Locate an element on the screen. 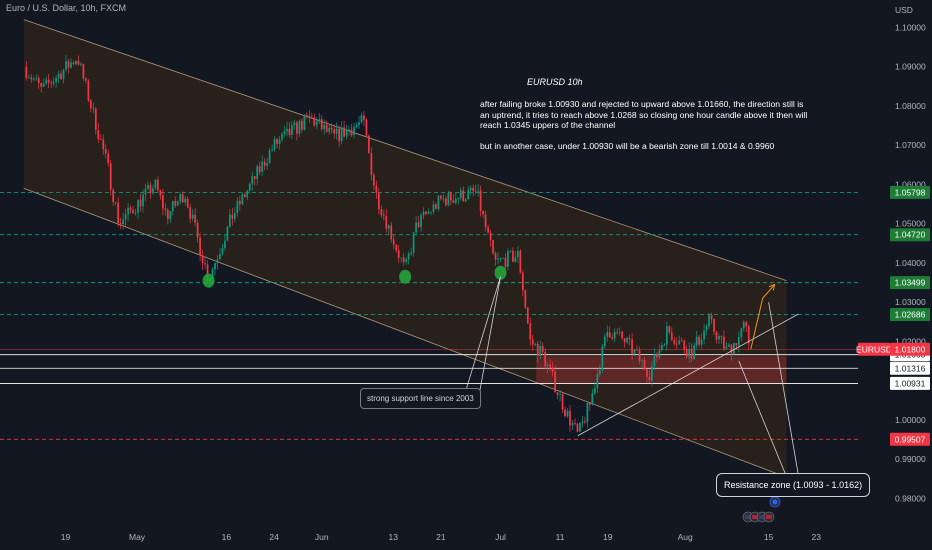  time-axis: 19 May 16 24 Jun 13 21 Jul 11 19 Aug 15 23 is located at coordinates (466, 536).